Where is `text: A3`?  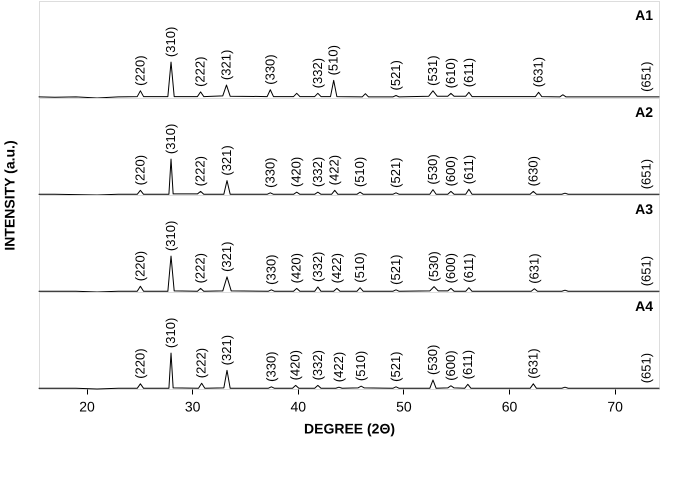 text: A3 is located at coordinates (644, 209).